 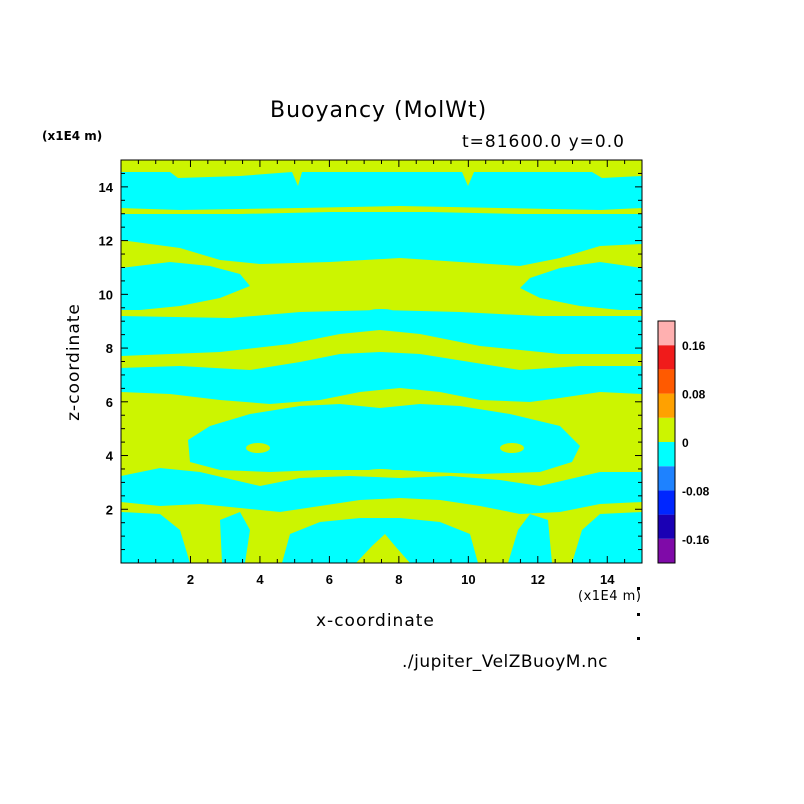 What do you see at coordinates (607, 579) in the screenshot?
I see `x-tick-label: 14` at bounding box center [607, 579].